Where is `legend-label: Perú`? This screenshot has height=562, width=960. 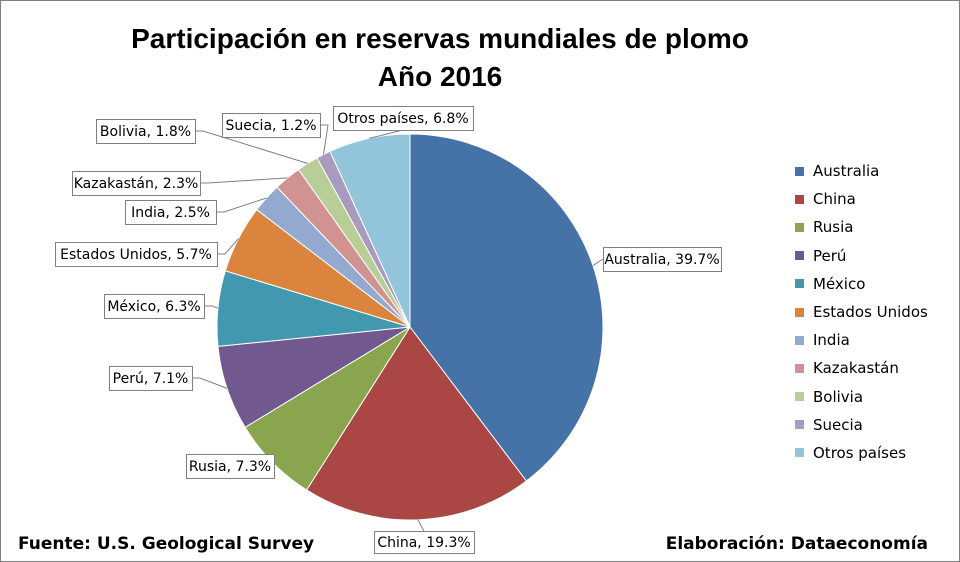 legend-label: Perú is located at coordinates (830, 255).